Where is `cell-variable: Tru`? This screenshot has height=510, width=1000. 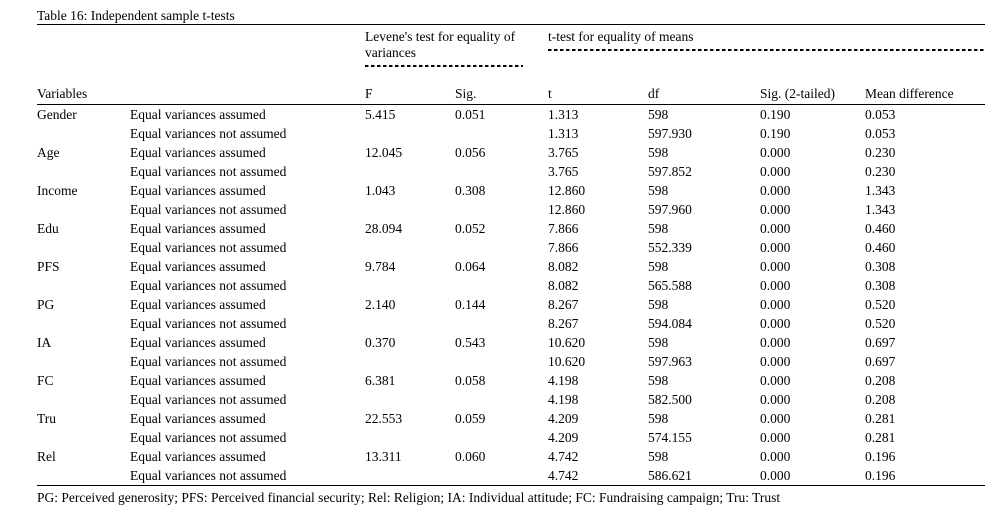 cell-variable: Tru is located at coordinates (47, 418).